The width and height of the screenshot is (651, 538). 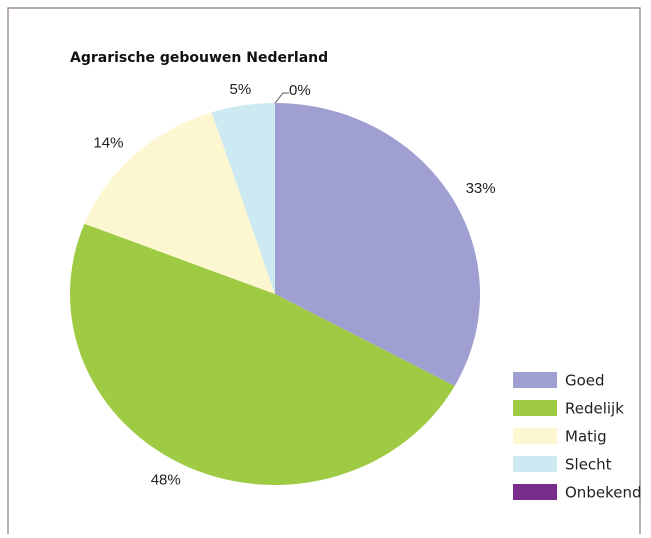 I want to click on chart-title: Agrarische gebouwen Nederland, so click(x=199, y=58).